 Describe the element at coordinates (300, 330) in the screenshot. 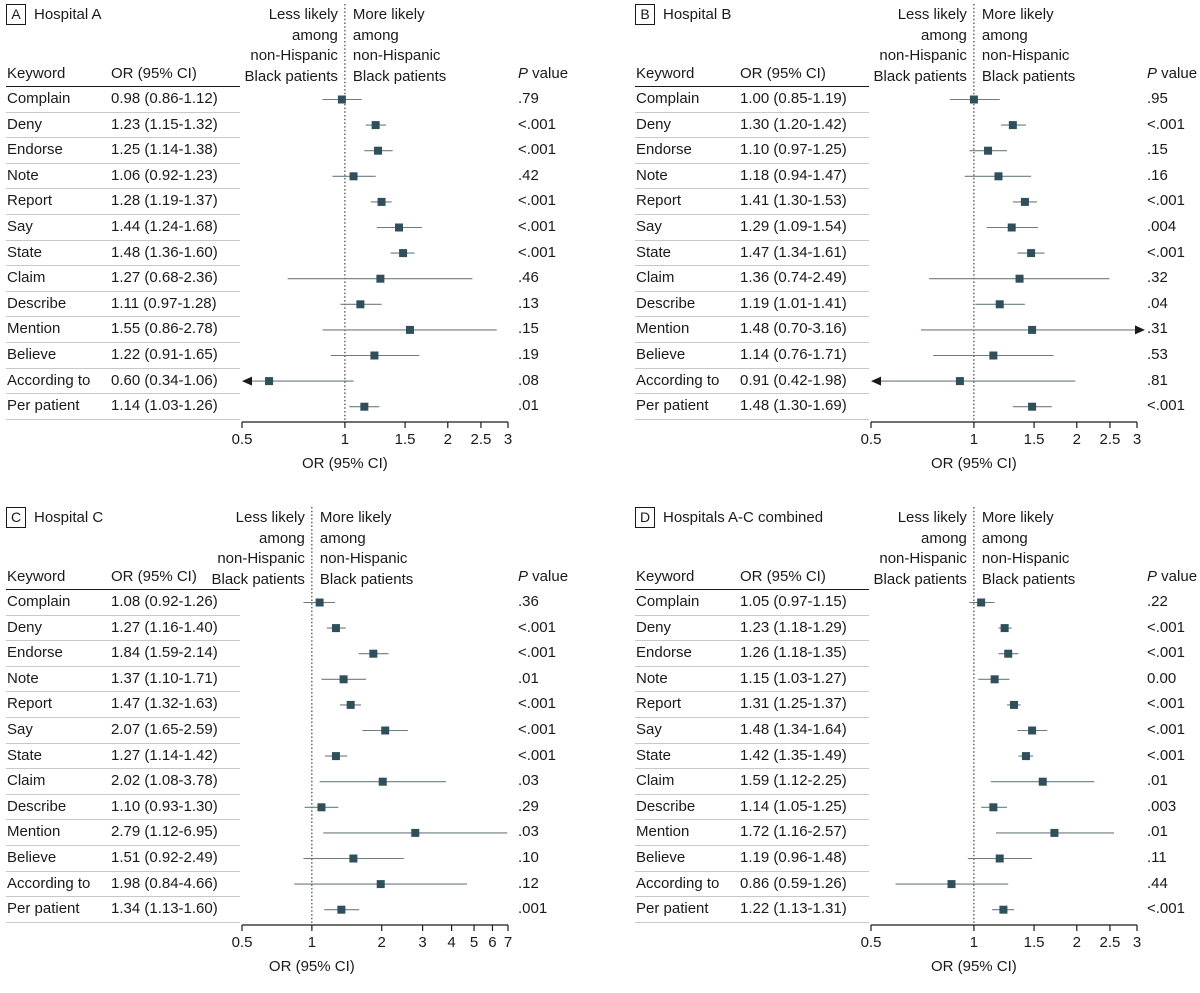

I see `table-row: Mention 1.55 (0.86-2.78) .15` at that location.